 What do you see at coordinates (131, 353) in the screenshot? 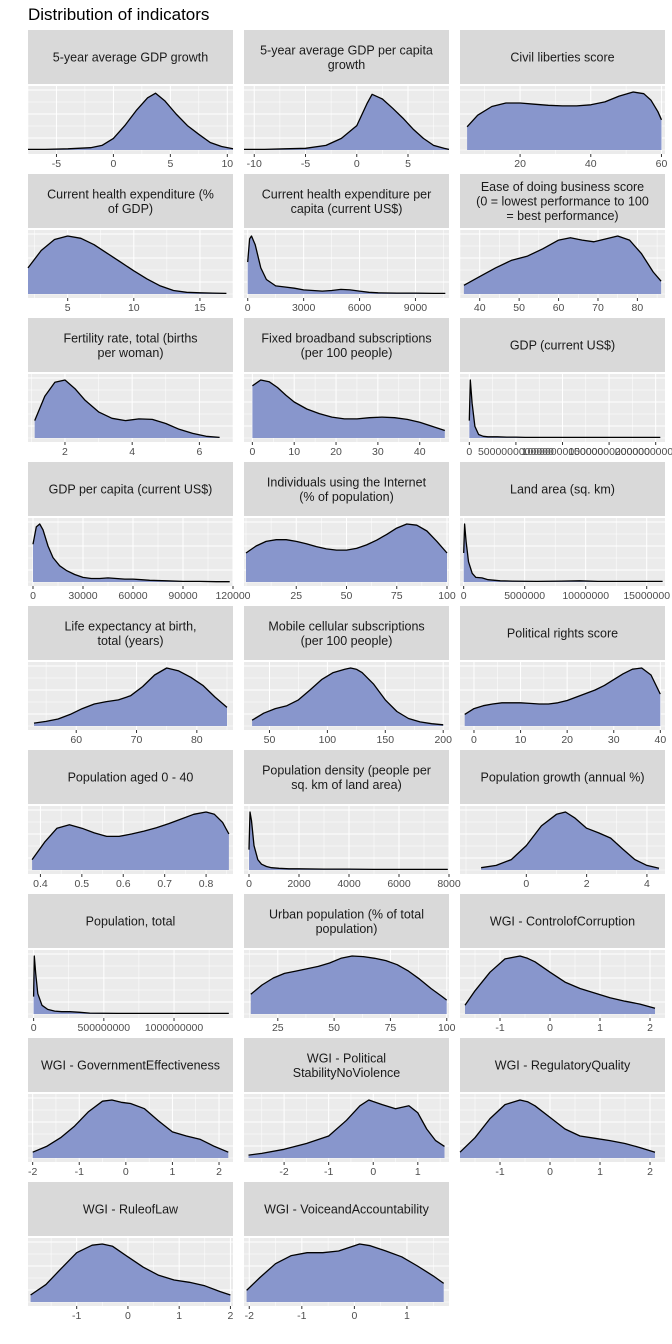
I see `facet-strip-label: per woman)` at bounding box center [131, 353].